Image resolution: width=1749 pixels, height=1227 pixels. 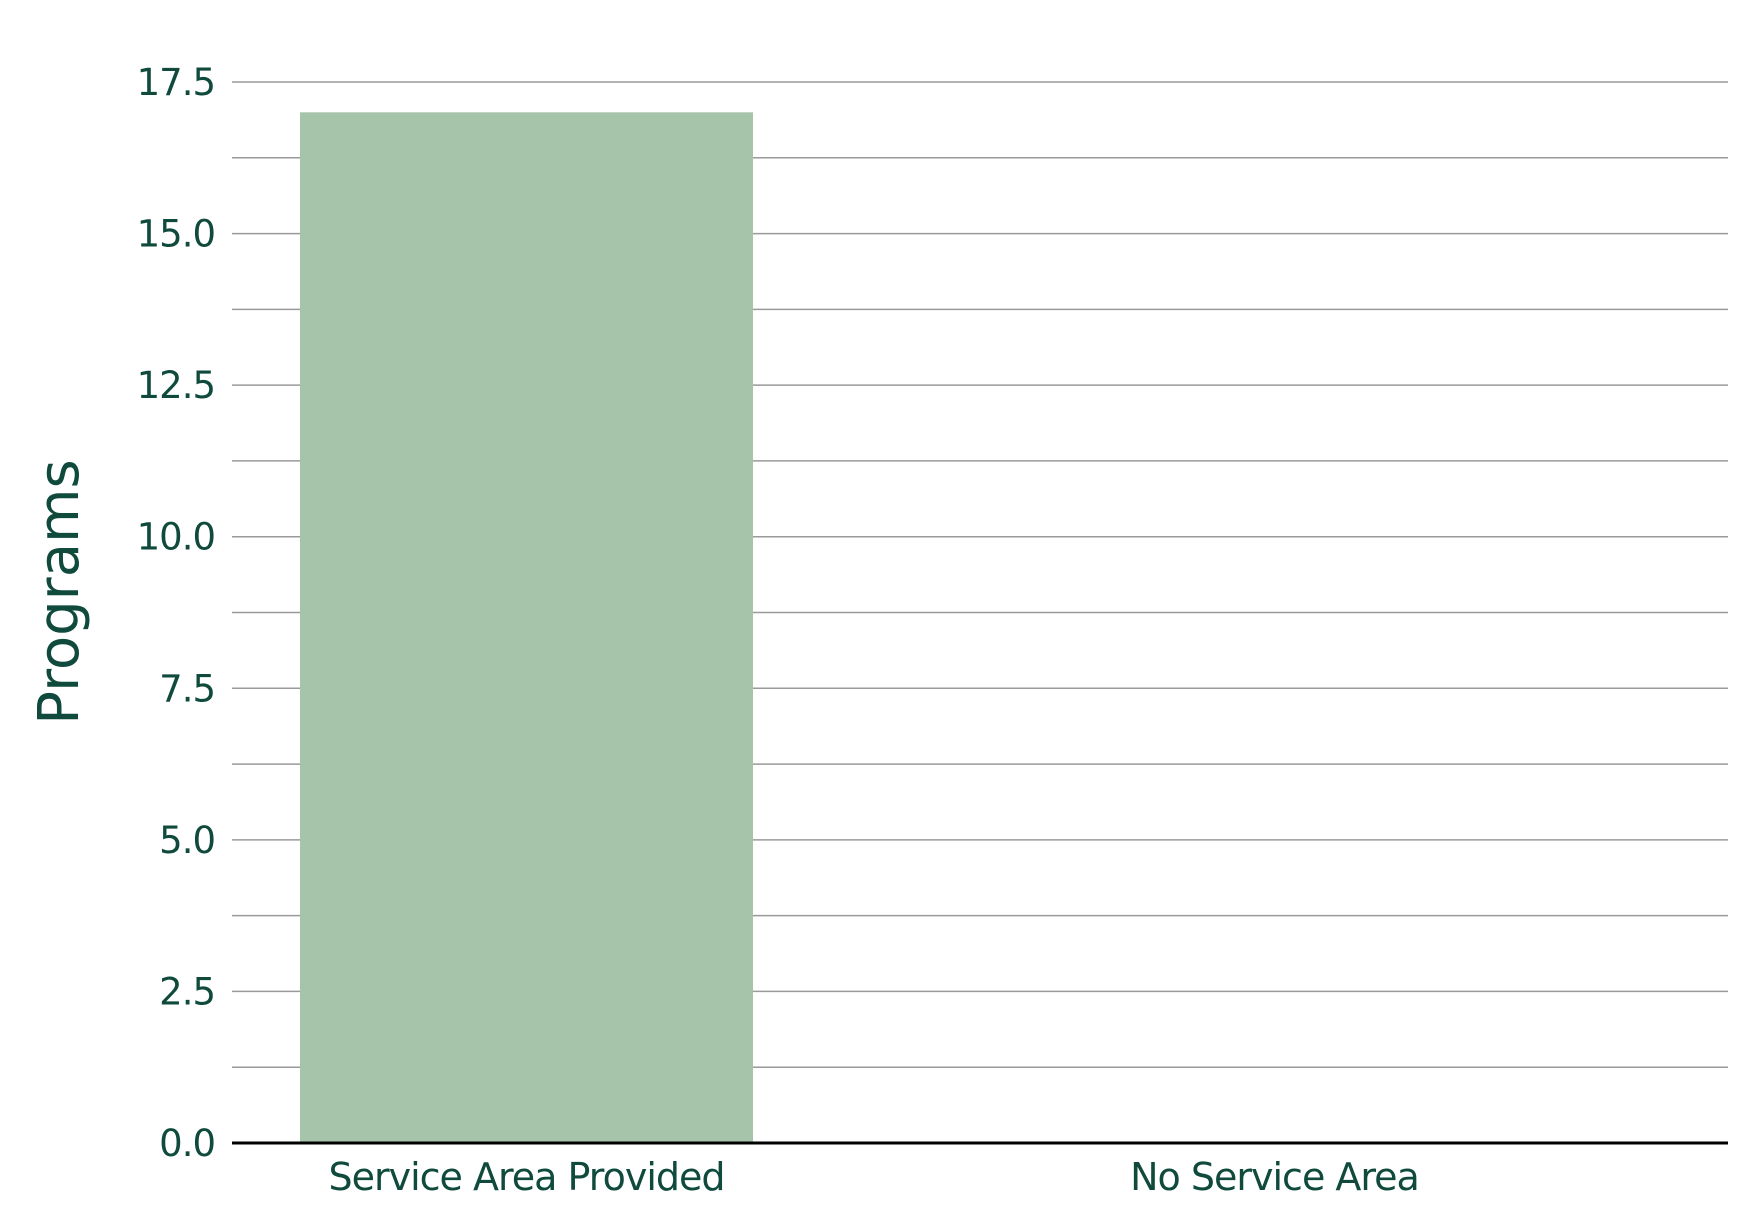 What do you see at coordinates (527, 1177) in the screenshot?
I see `x-category-label-0: Service Area Provided` at bounding box center [527, 1177].